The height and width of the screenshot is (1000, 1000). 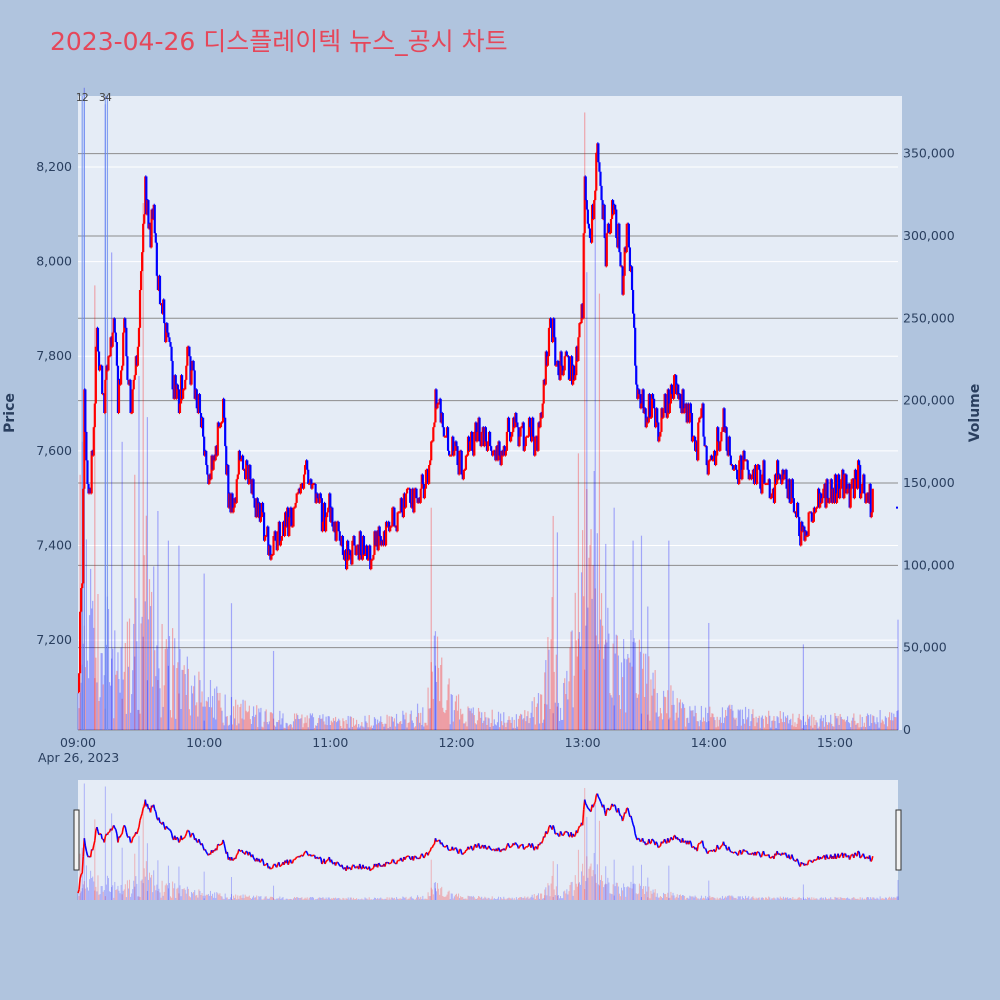 What do you see at coordinates (898, 840) in the screenshot?
I see `range-slider-handle-right` at bounding box center [898, 840].